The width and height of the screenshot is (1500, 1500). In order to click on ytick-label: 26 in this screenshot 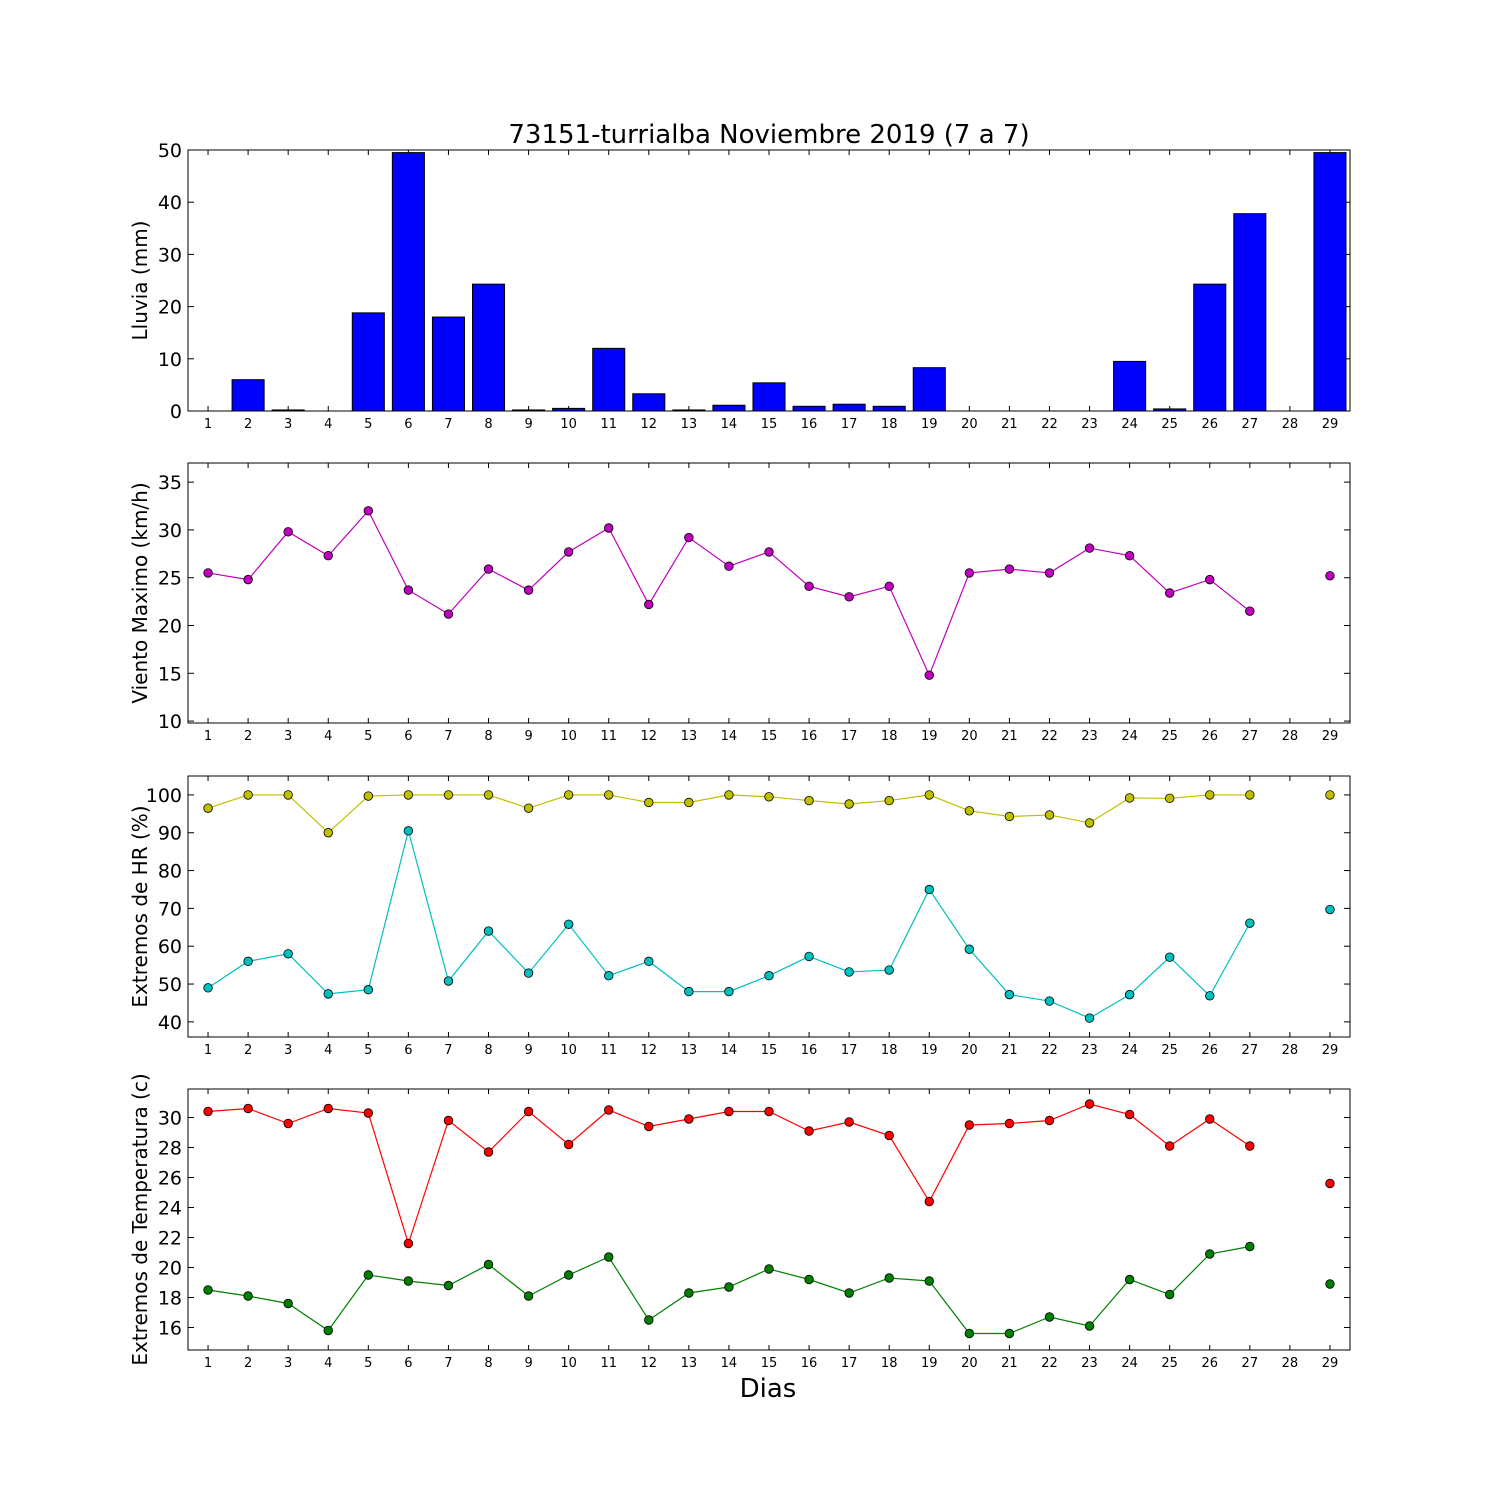, I will do `click(170, 1179)`.